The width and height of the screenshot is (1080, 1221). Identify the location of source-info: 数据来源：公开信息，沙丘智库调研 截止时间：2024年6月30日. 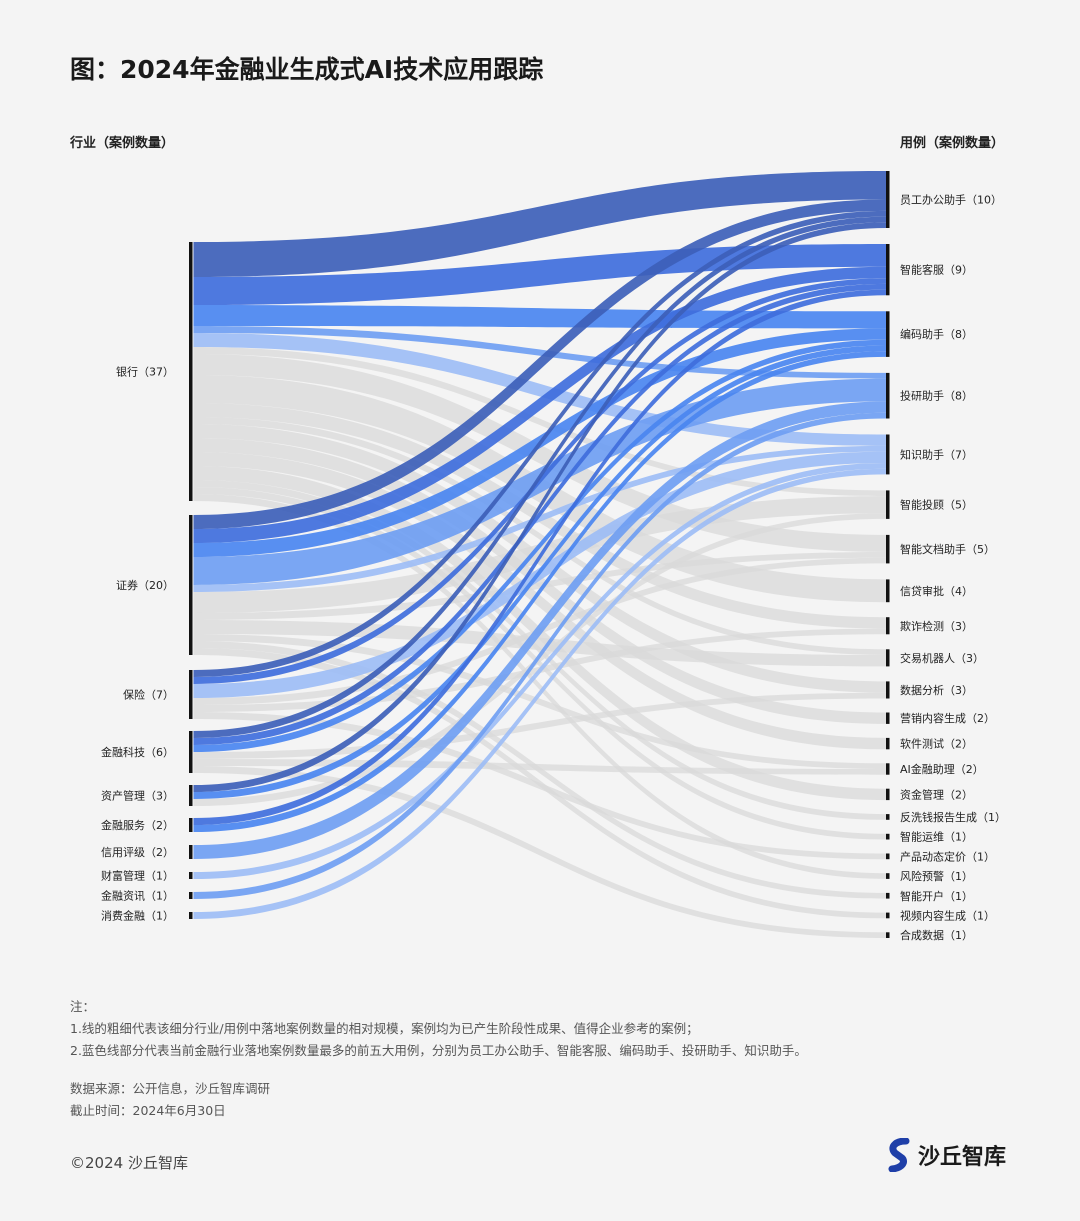
(170, 1100).